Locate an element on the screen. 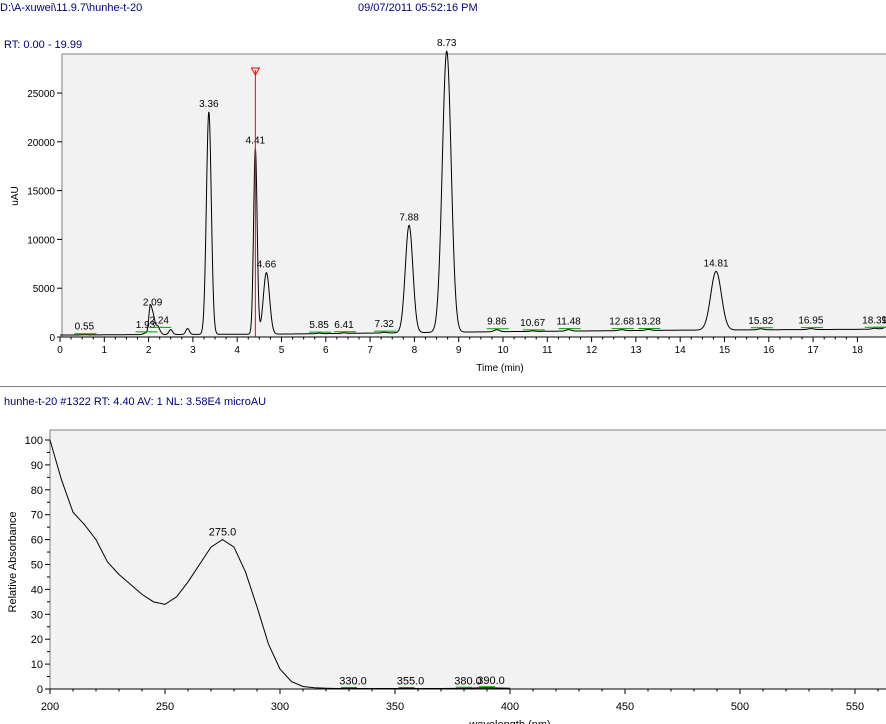 The height and width of the screenshot is (724, 886). x-tick-label: 10 is located at coordinates (503, 350).